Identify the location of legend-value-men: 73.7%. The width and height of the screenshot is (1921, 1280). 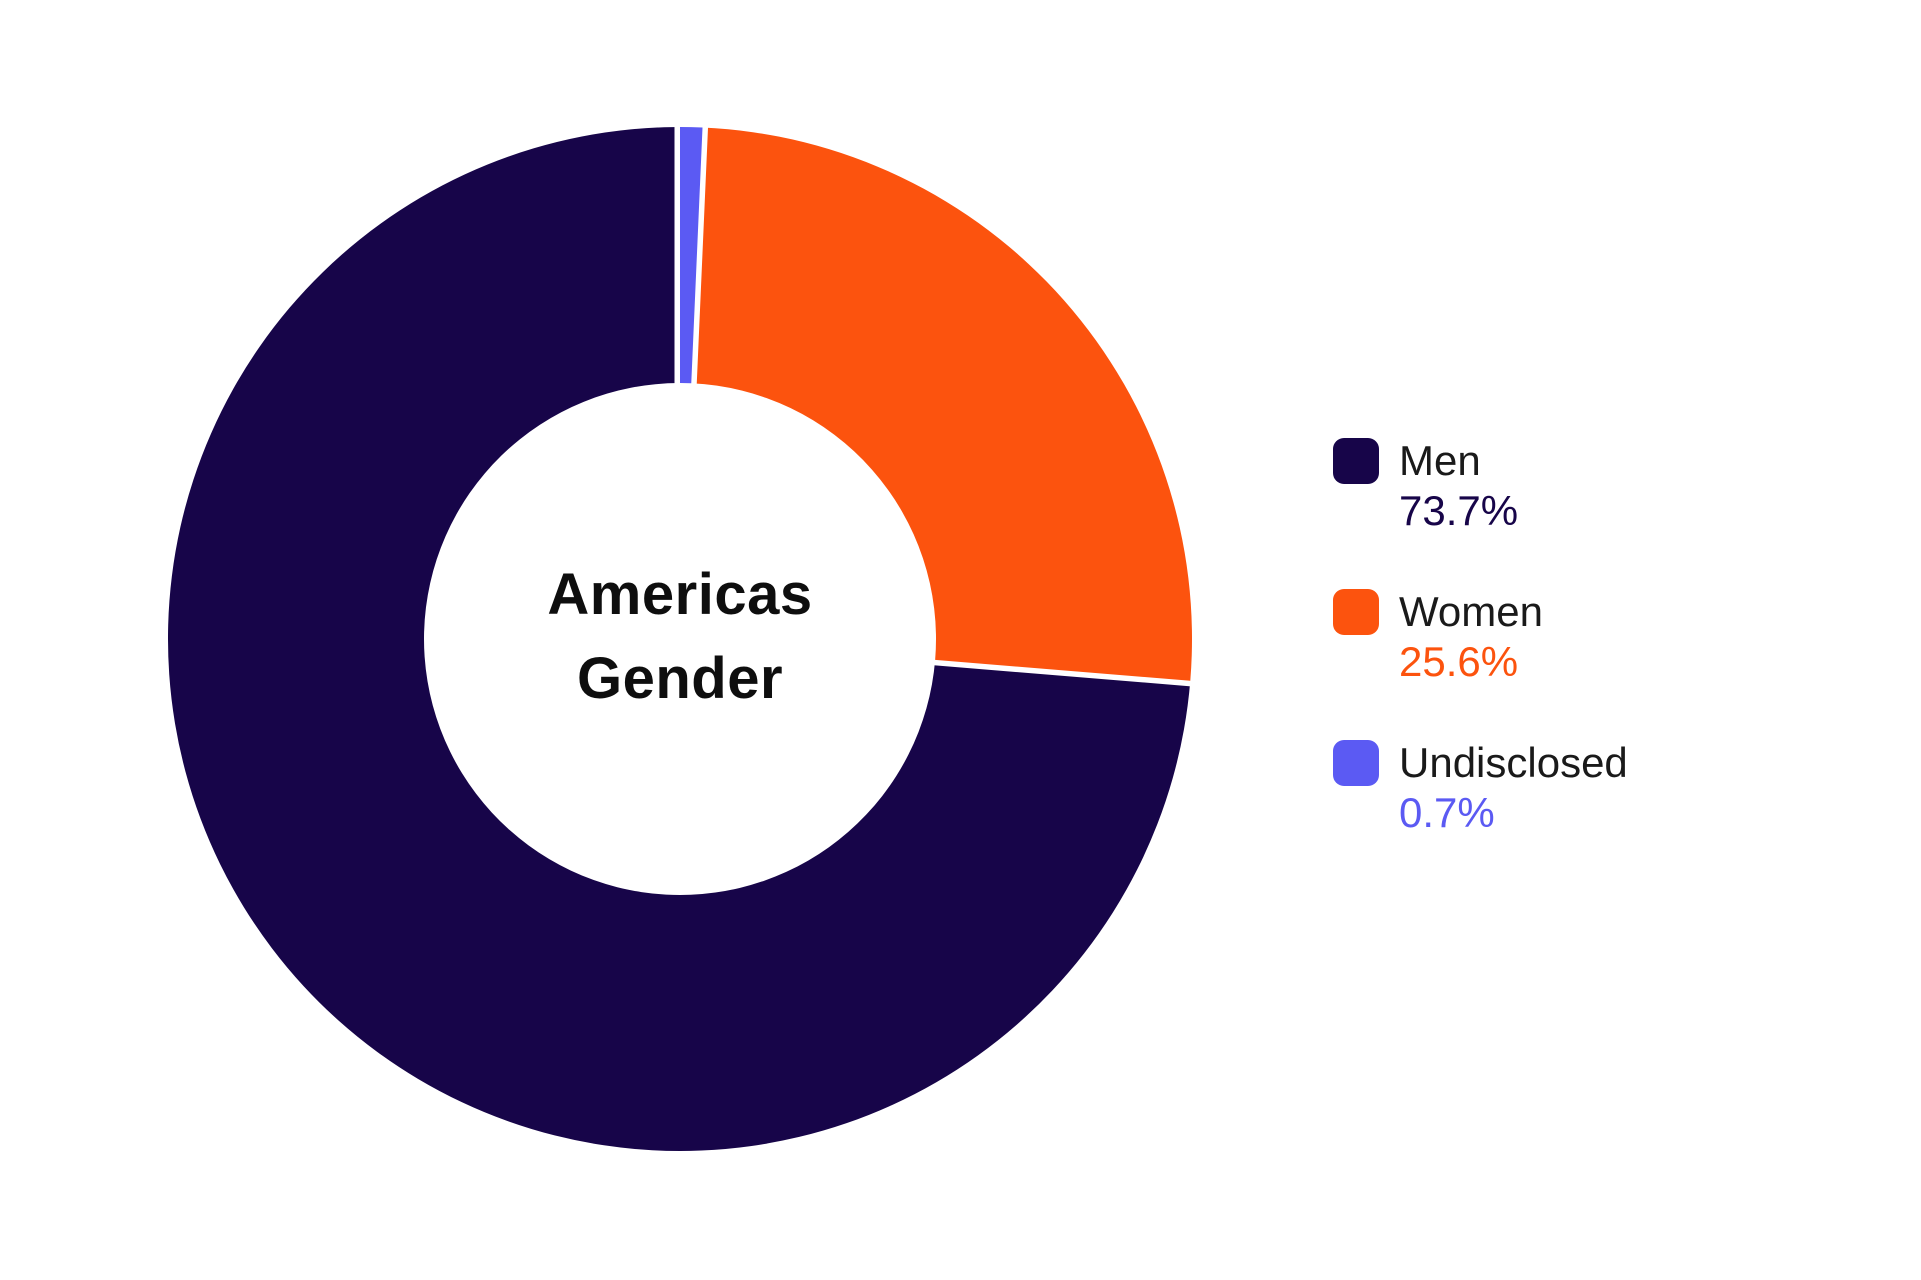
(1459, 510).